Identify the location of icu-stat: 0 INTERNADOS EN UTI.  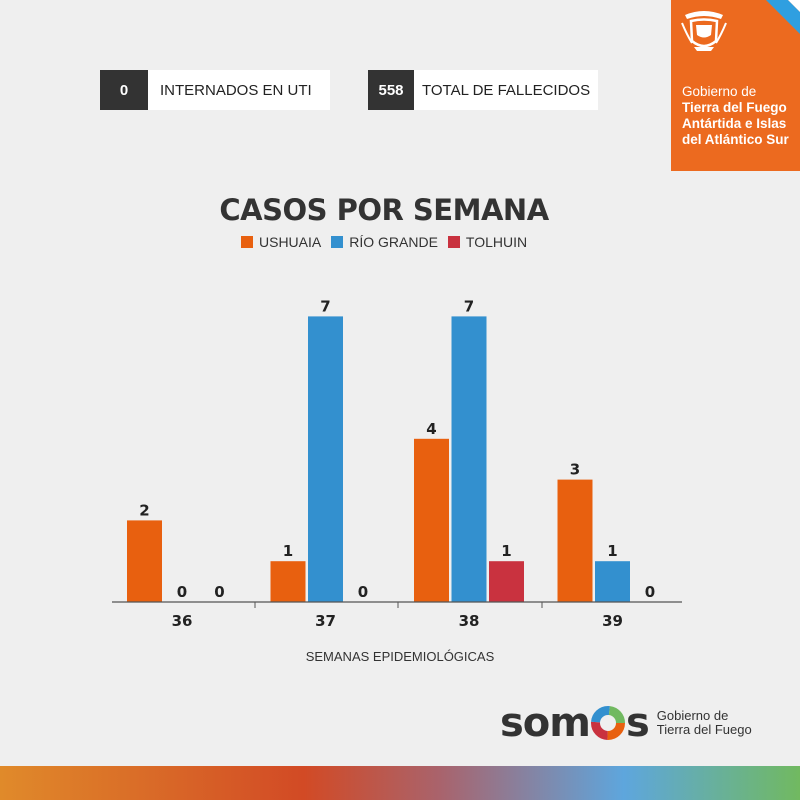
(215, 90).